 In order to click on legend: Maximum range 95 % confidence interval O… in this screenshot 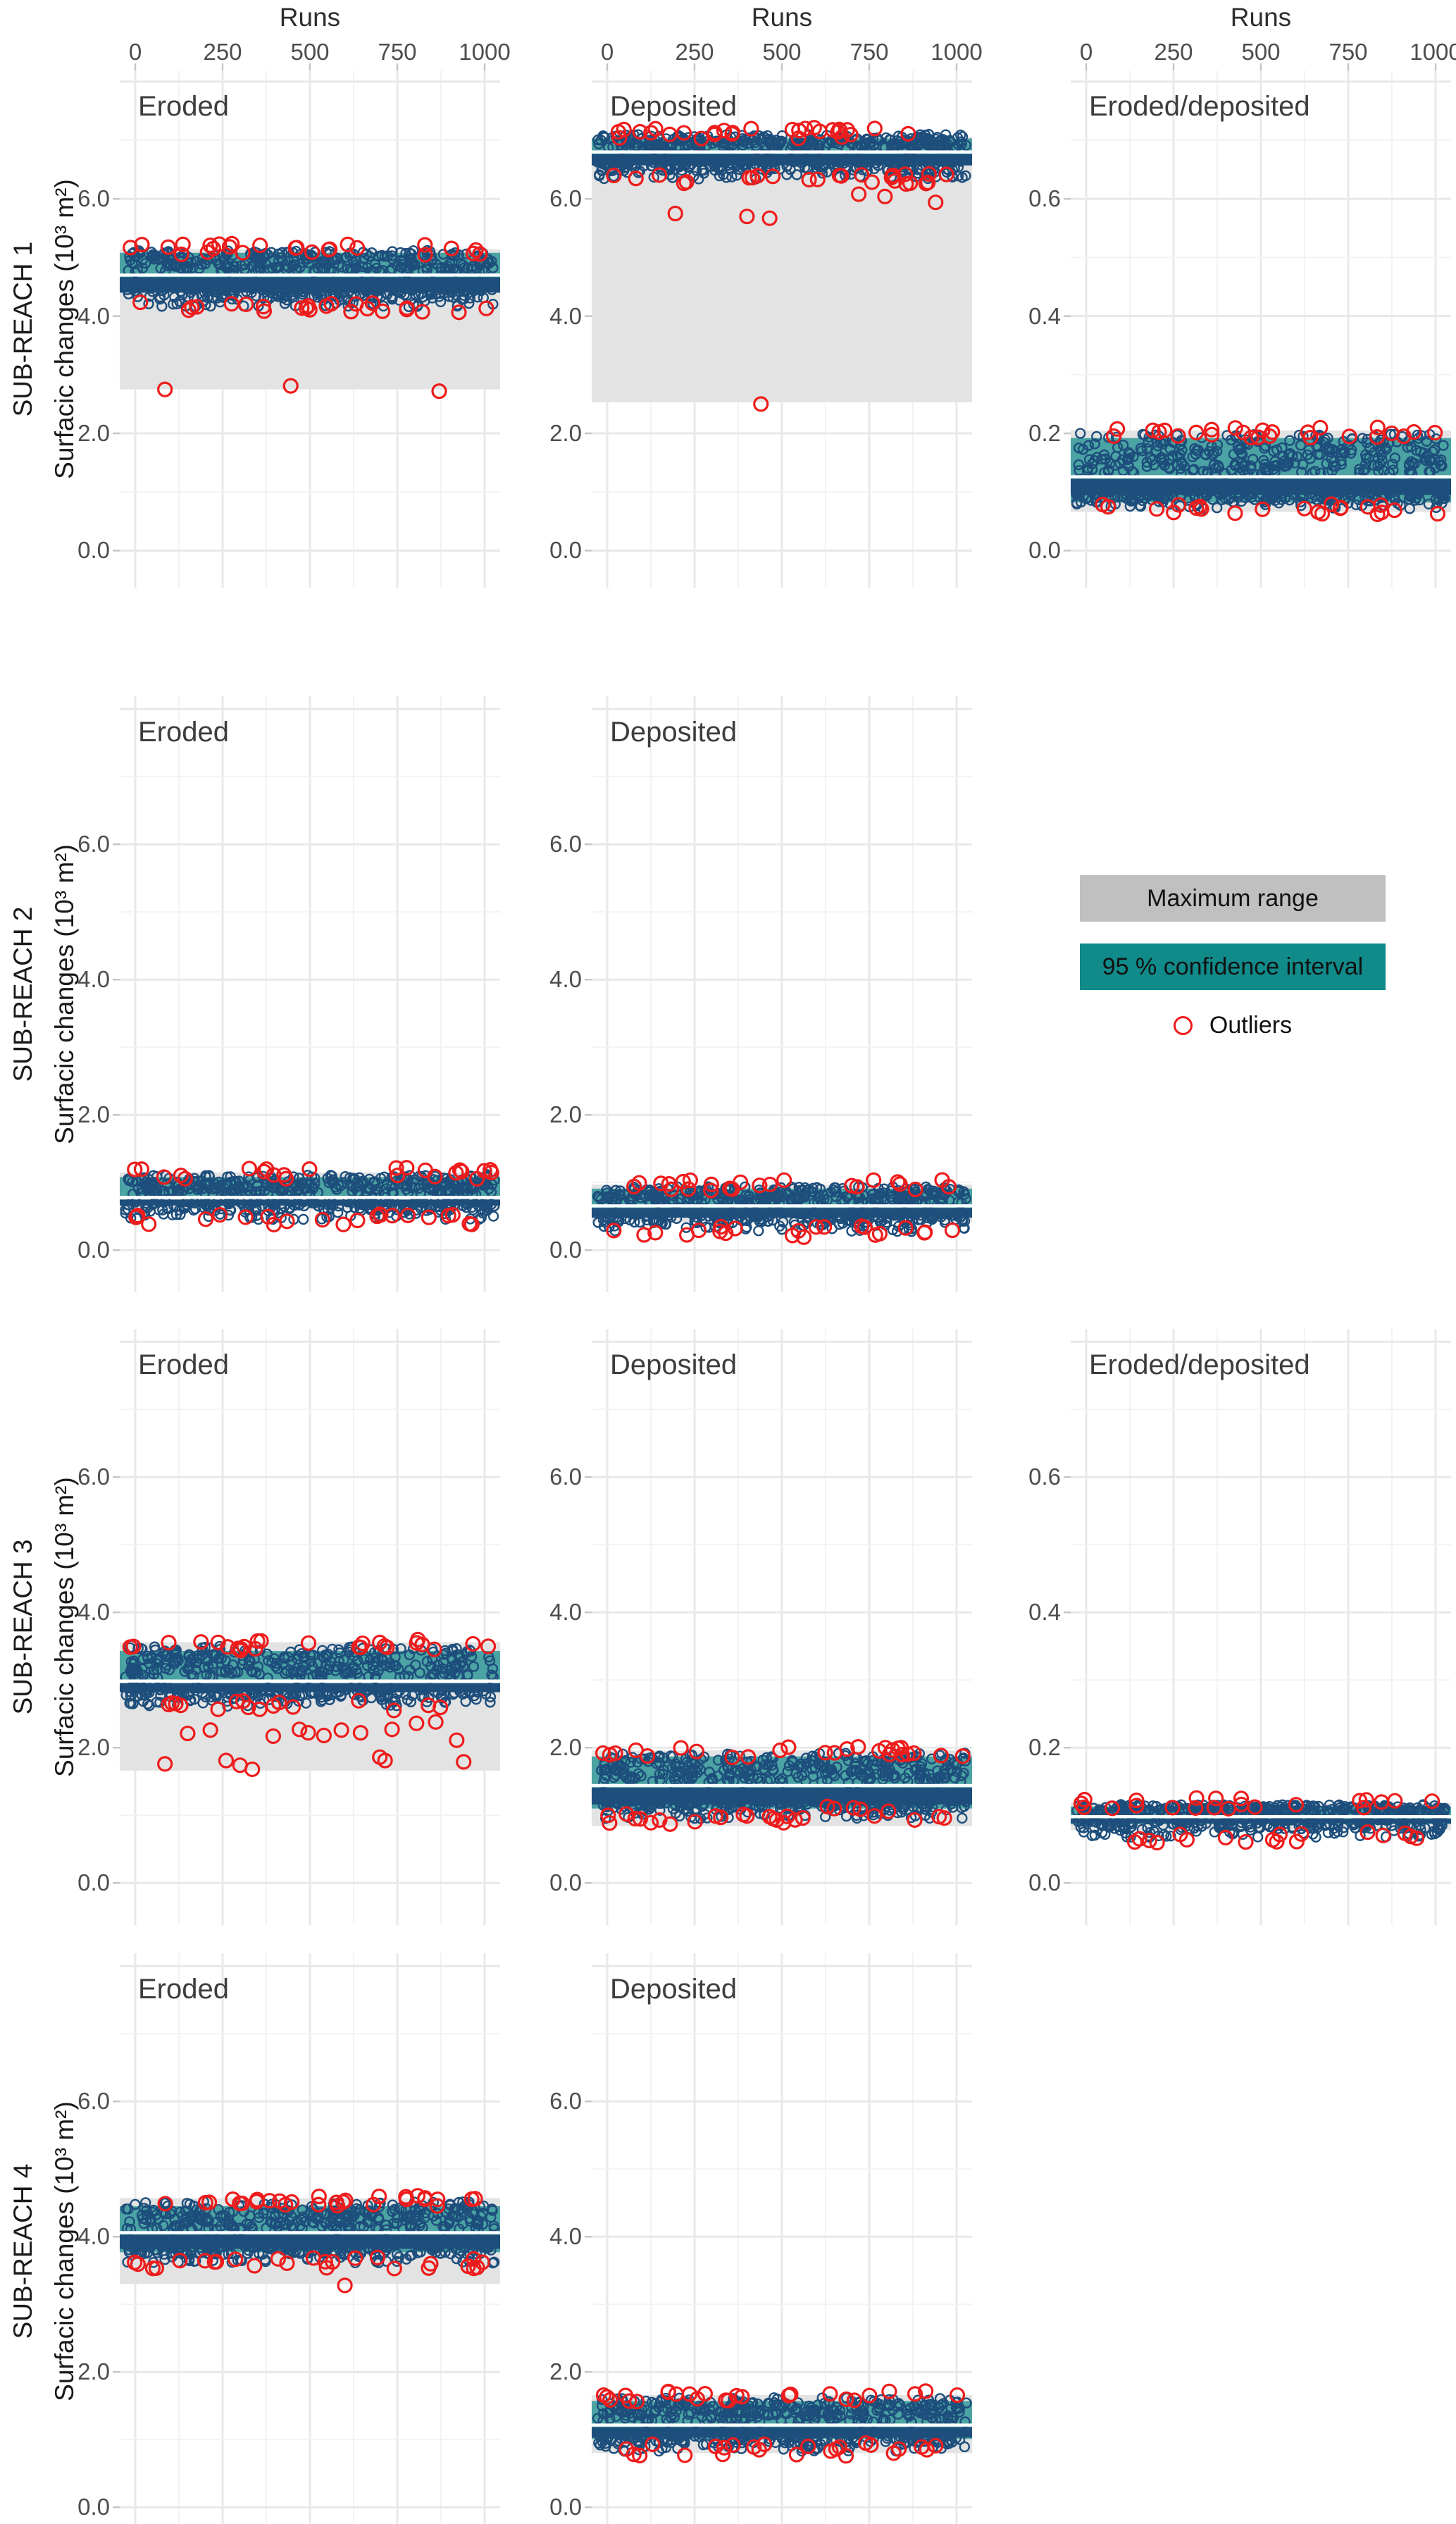, I will do `click(1233, 957)`.